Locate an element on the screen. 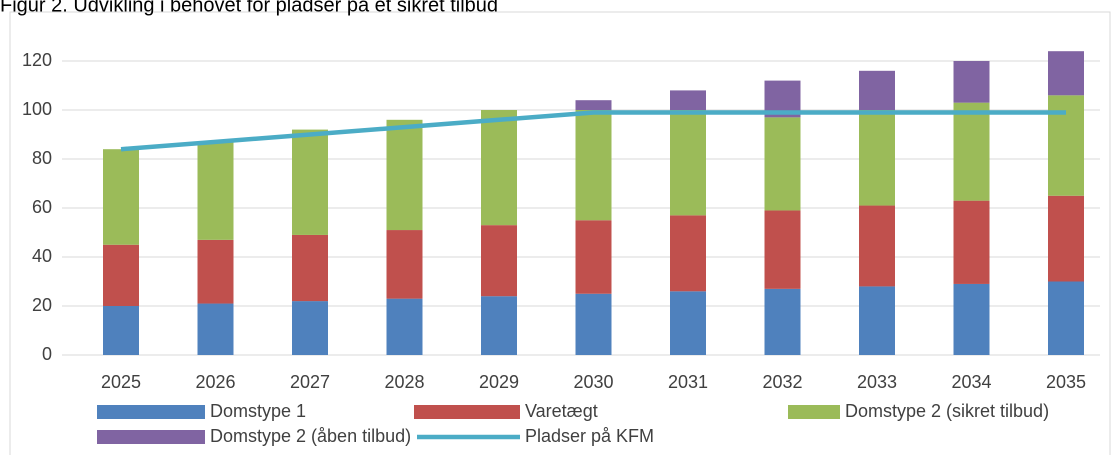 The height and width of the screenshot is (455, 1111). x-tick-label: 2029 is located at coordinates (499, 382).